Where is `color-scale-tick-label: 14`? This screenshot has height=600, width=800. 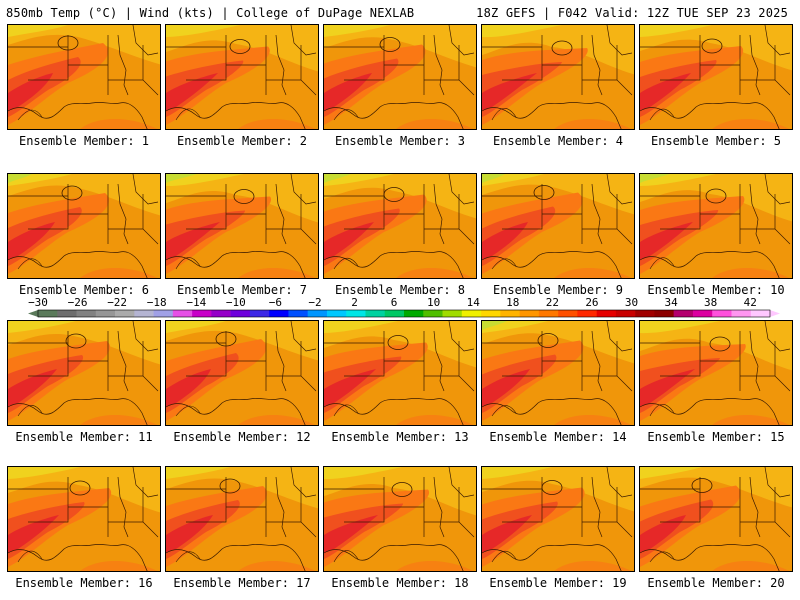
color-scale-tick-label: 14 is located at coordinates (473, 302).